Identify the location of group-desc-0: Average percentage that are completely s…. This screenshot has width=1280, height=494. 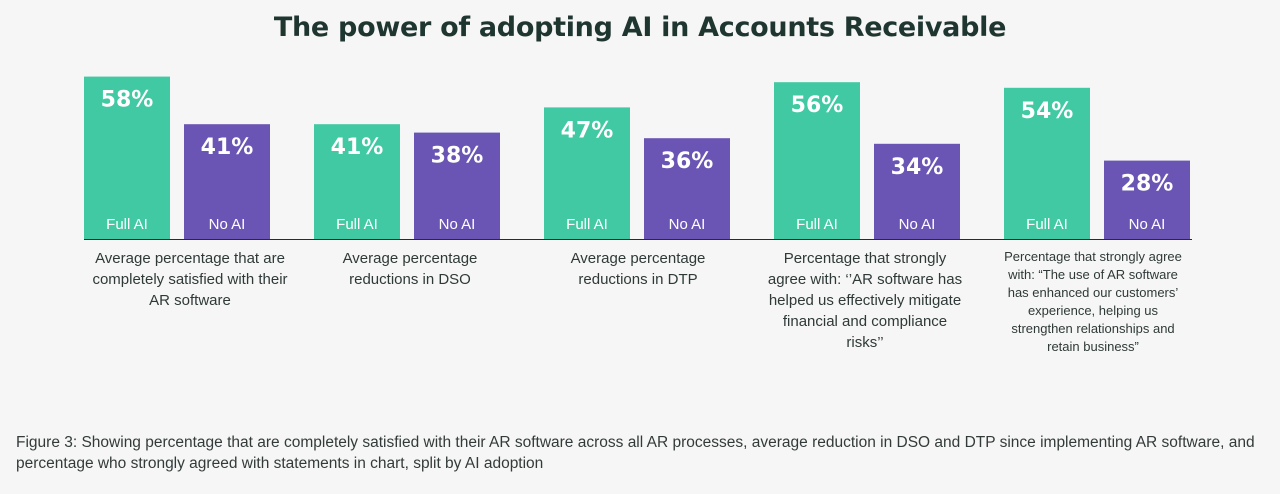
(190, 279).